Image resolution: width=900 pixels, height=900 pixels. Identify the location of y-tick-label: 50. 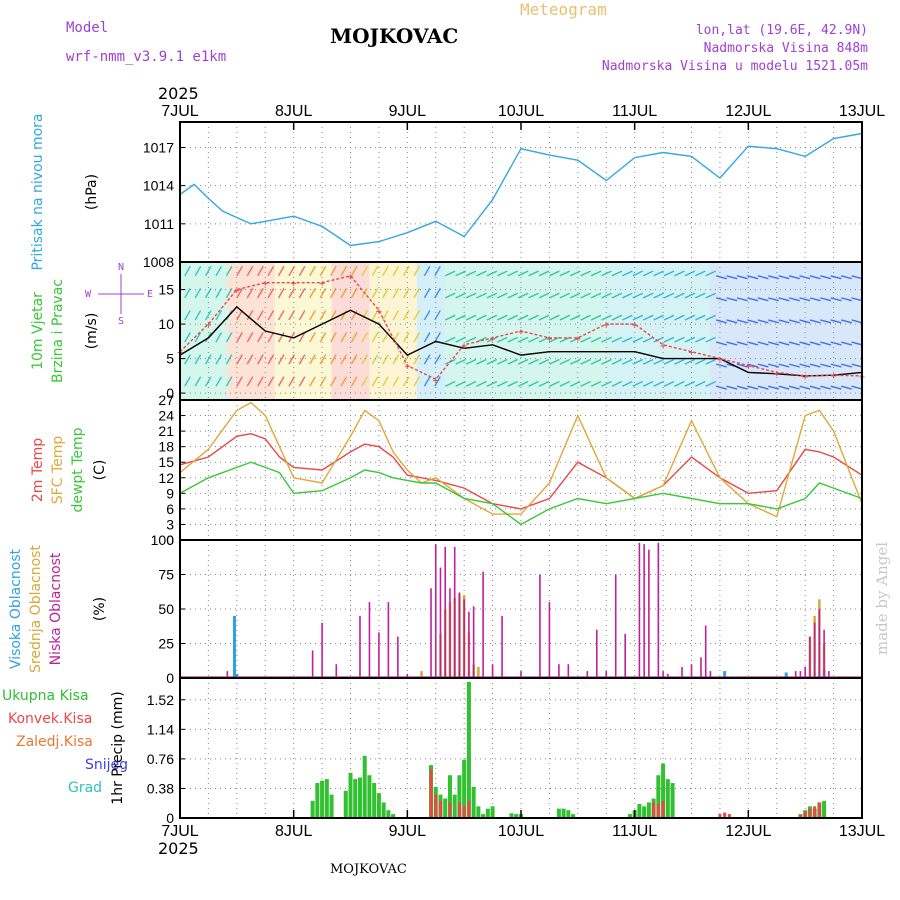
(166, 609).